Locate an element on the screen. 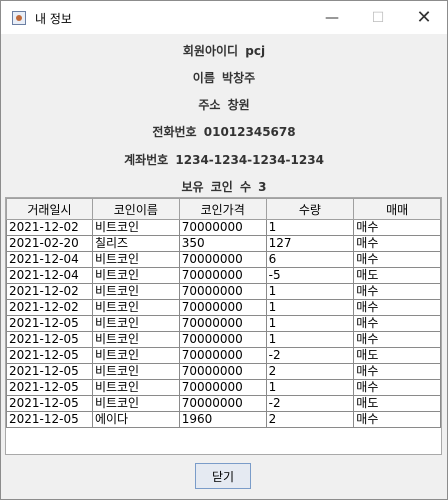 This screenshot has width=448, height=500. column-header-coin-name: 코인이름 is located at coordinates (135, 209).